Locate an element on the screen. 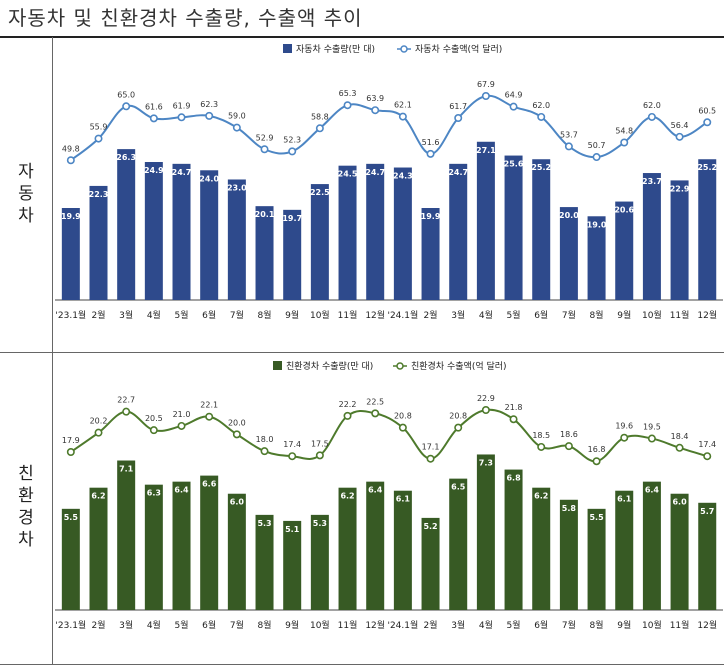 The width and height of the screenshot is (728, 668). value-point-label: 67.9 is located at coordinates (486, 84).